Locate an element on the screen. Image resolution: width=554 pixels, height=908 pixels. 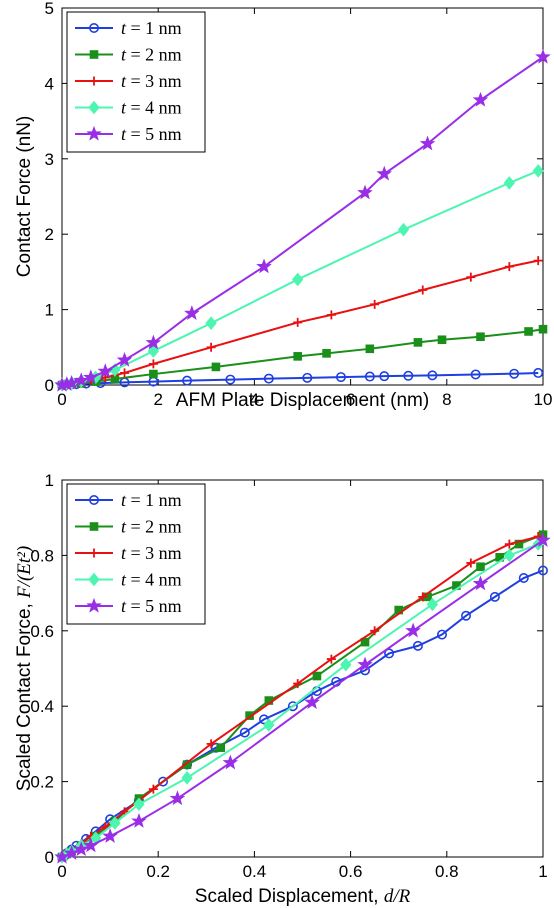
x-tick-label: 2 is located at coordinates (157, 399).